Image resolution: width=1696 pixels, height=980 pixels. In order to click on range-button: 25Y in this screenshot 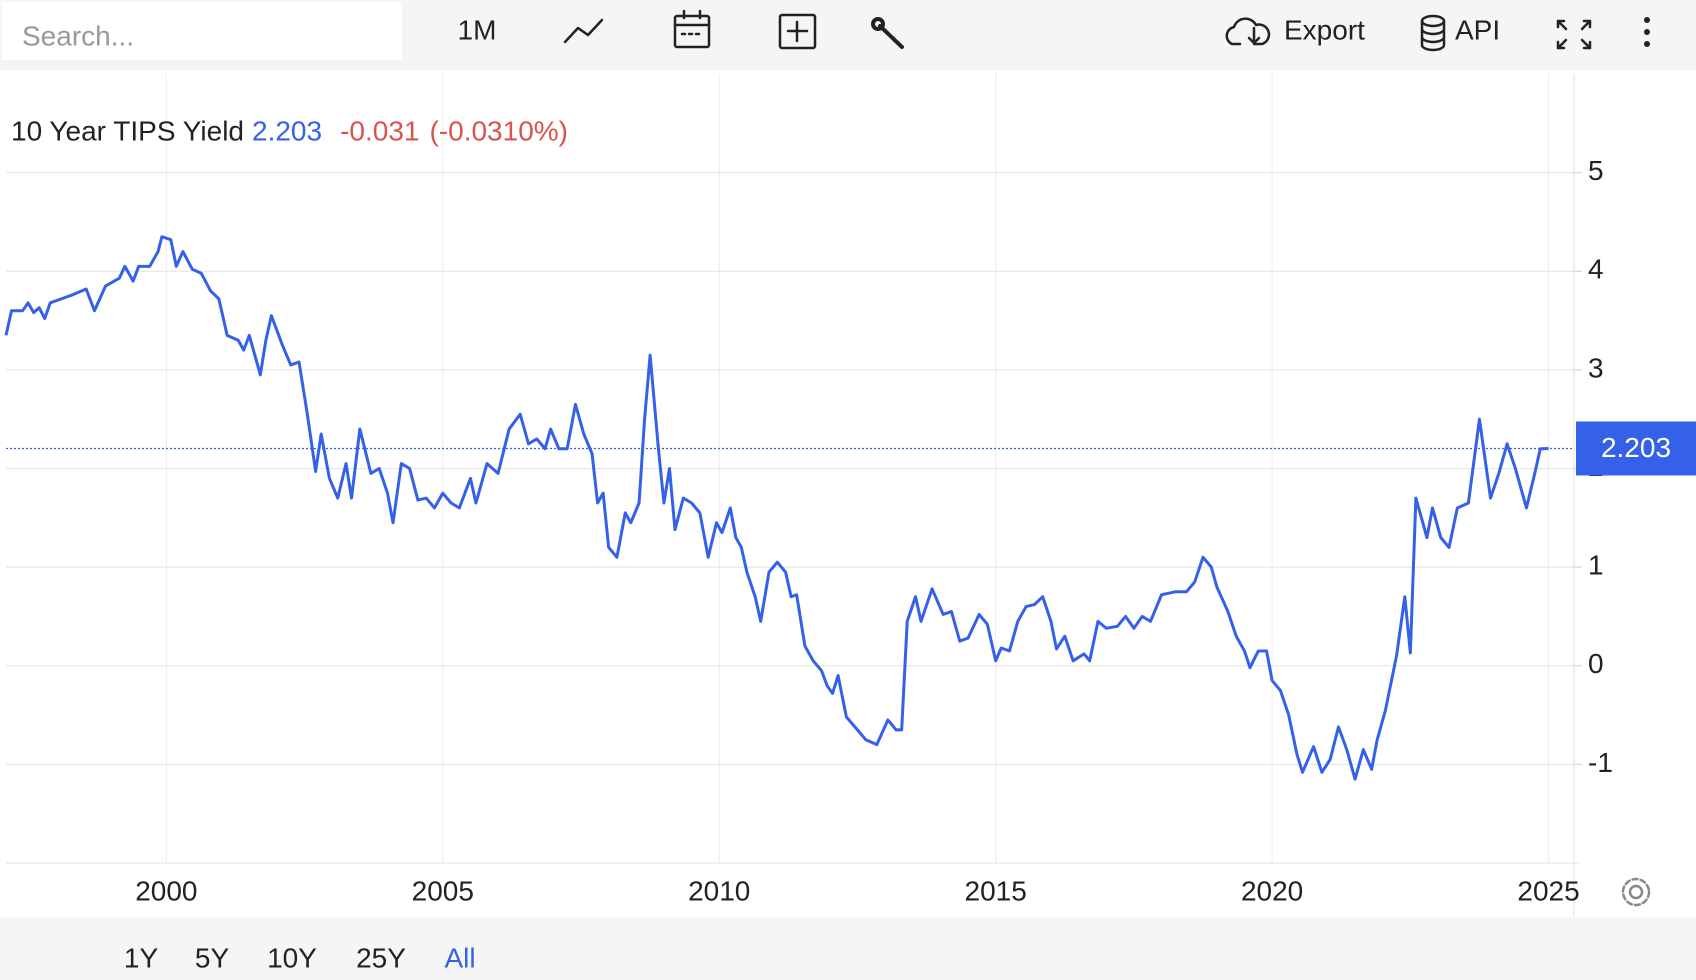, I will do `click(381, 957)`.